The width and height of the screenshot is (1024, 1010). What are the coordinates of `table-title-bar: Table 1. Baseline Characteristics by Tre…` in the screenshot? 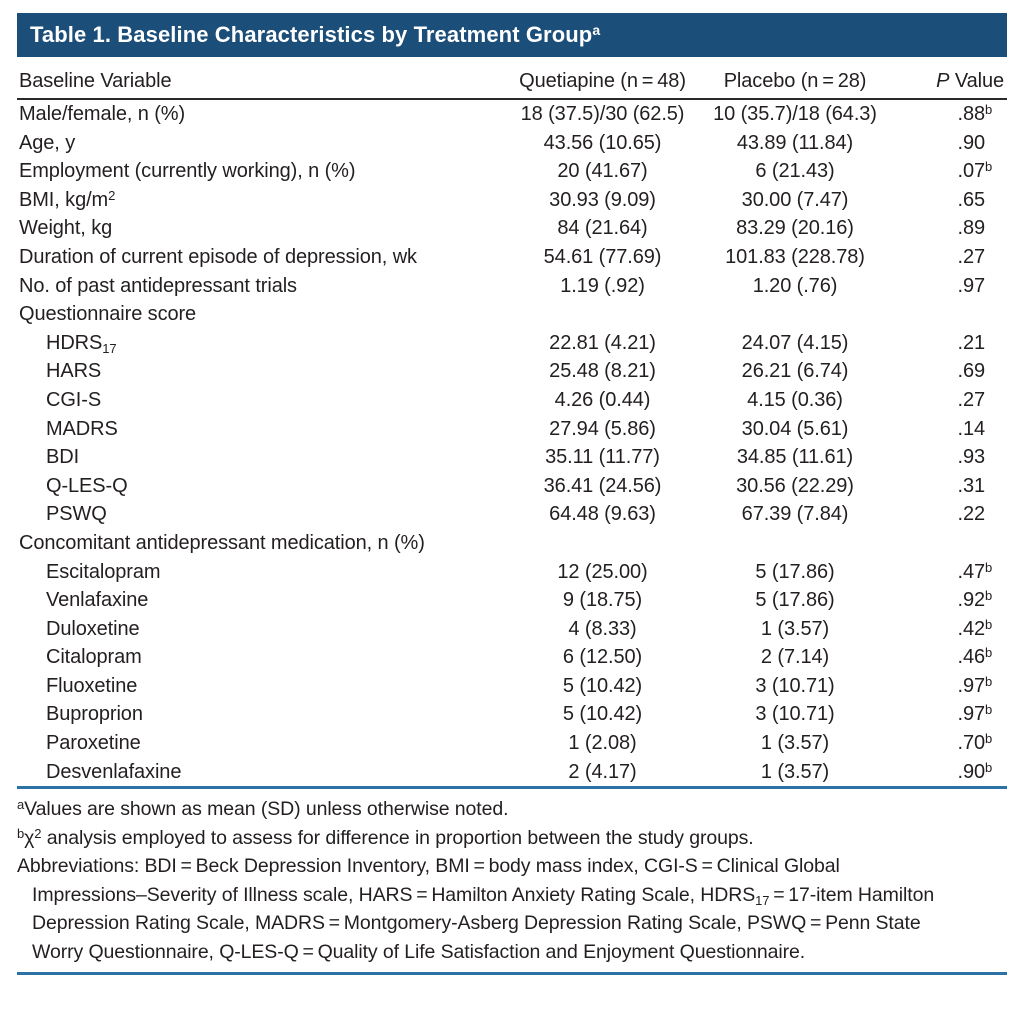 It's located at (512, 35).